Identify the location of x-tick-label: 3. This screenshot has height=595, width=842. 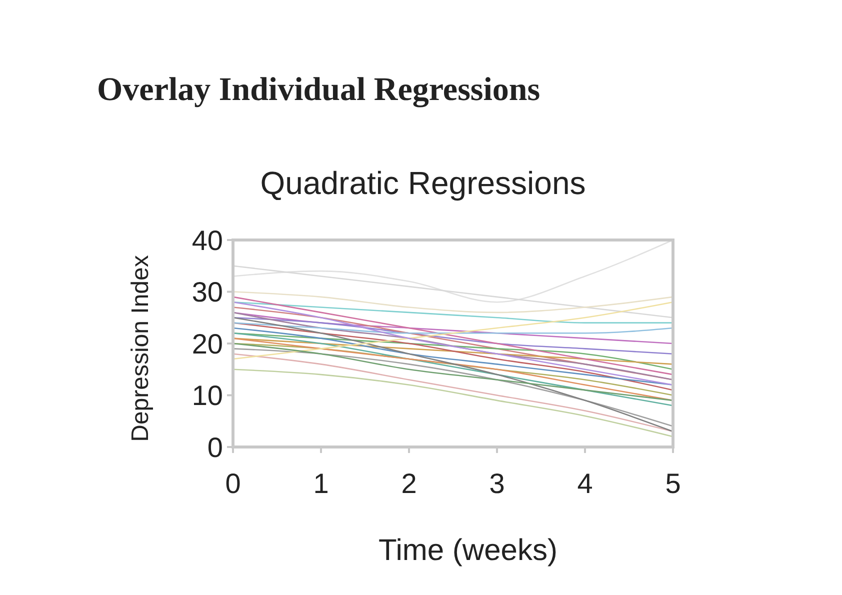
(497, 483).